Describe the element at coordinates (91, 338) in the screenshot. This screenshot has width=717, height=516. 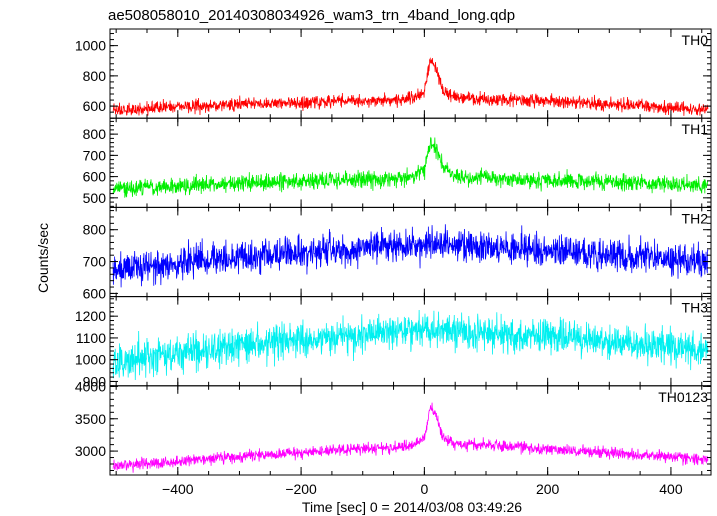
I see `y-tick-label: 1100` at that location.